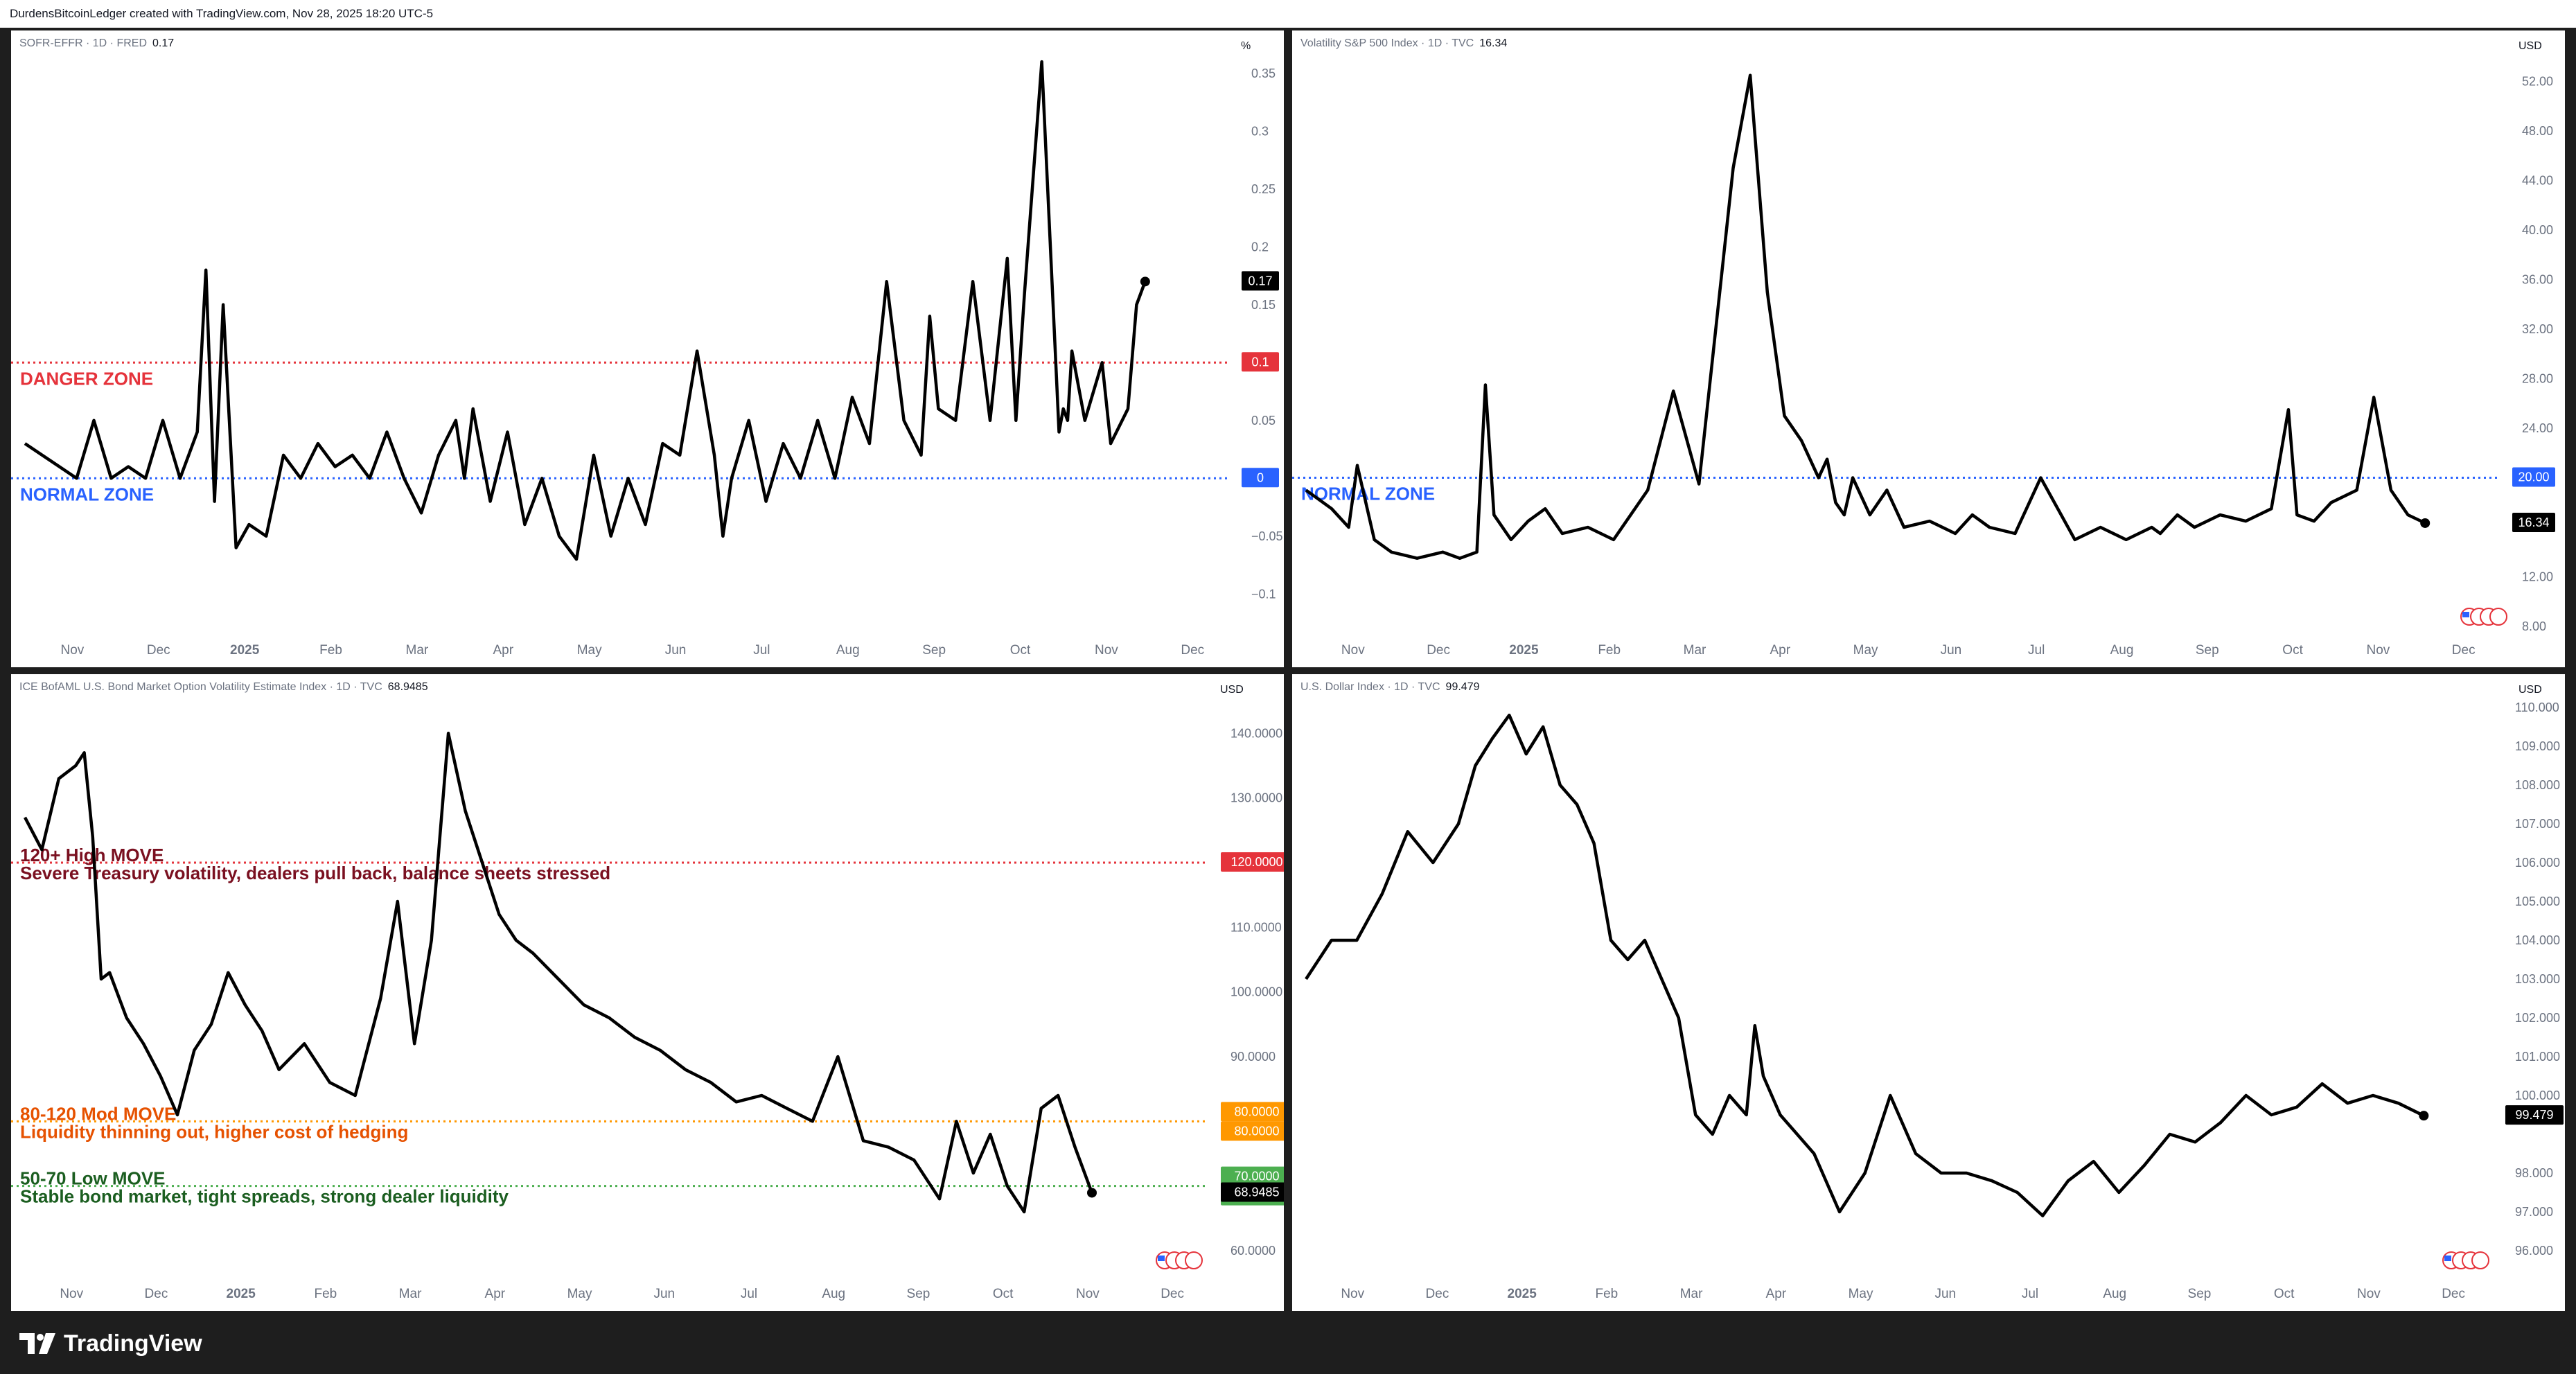  I want to click on y-tick-label: 60.0000, so click(1253, 1251).